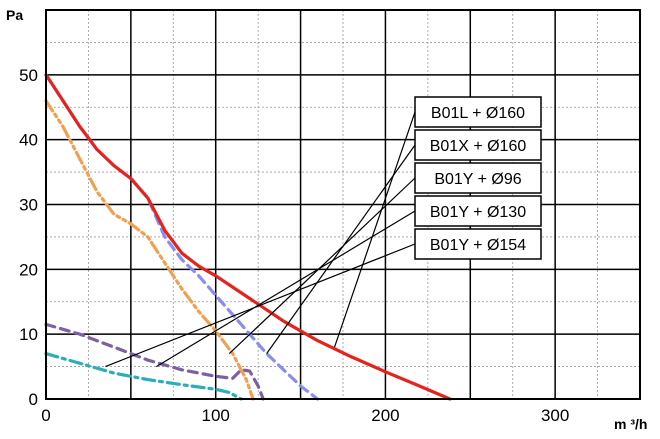 The image size is (660, 439). Describe the element at coordinates (14, 15) in the screenshot. I see `y-axis-label: Pa` at that location.